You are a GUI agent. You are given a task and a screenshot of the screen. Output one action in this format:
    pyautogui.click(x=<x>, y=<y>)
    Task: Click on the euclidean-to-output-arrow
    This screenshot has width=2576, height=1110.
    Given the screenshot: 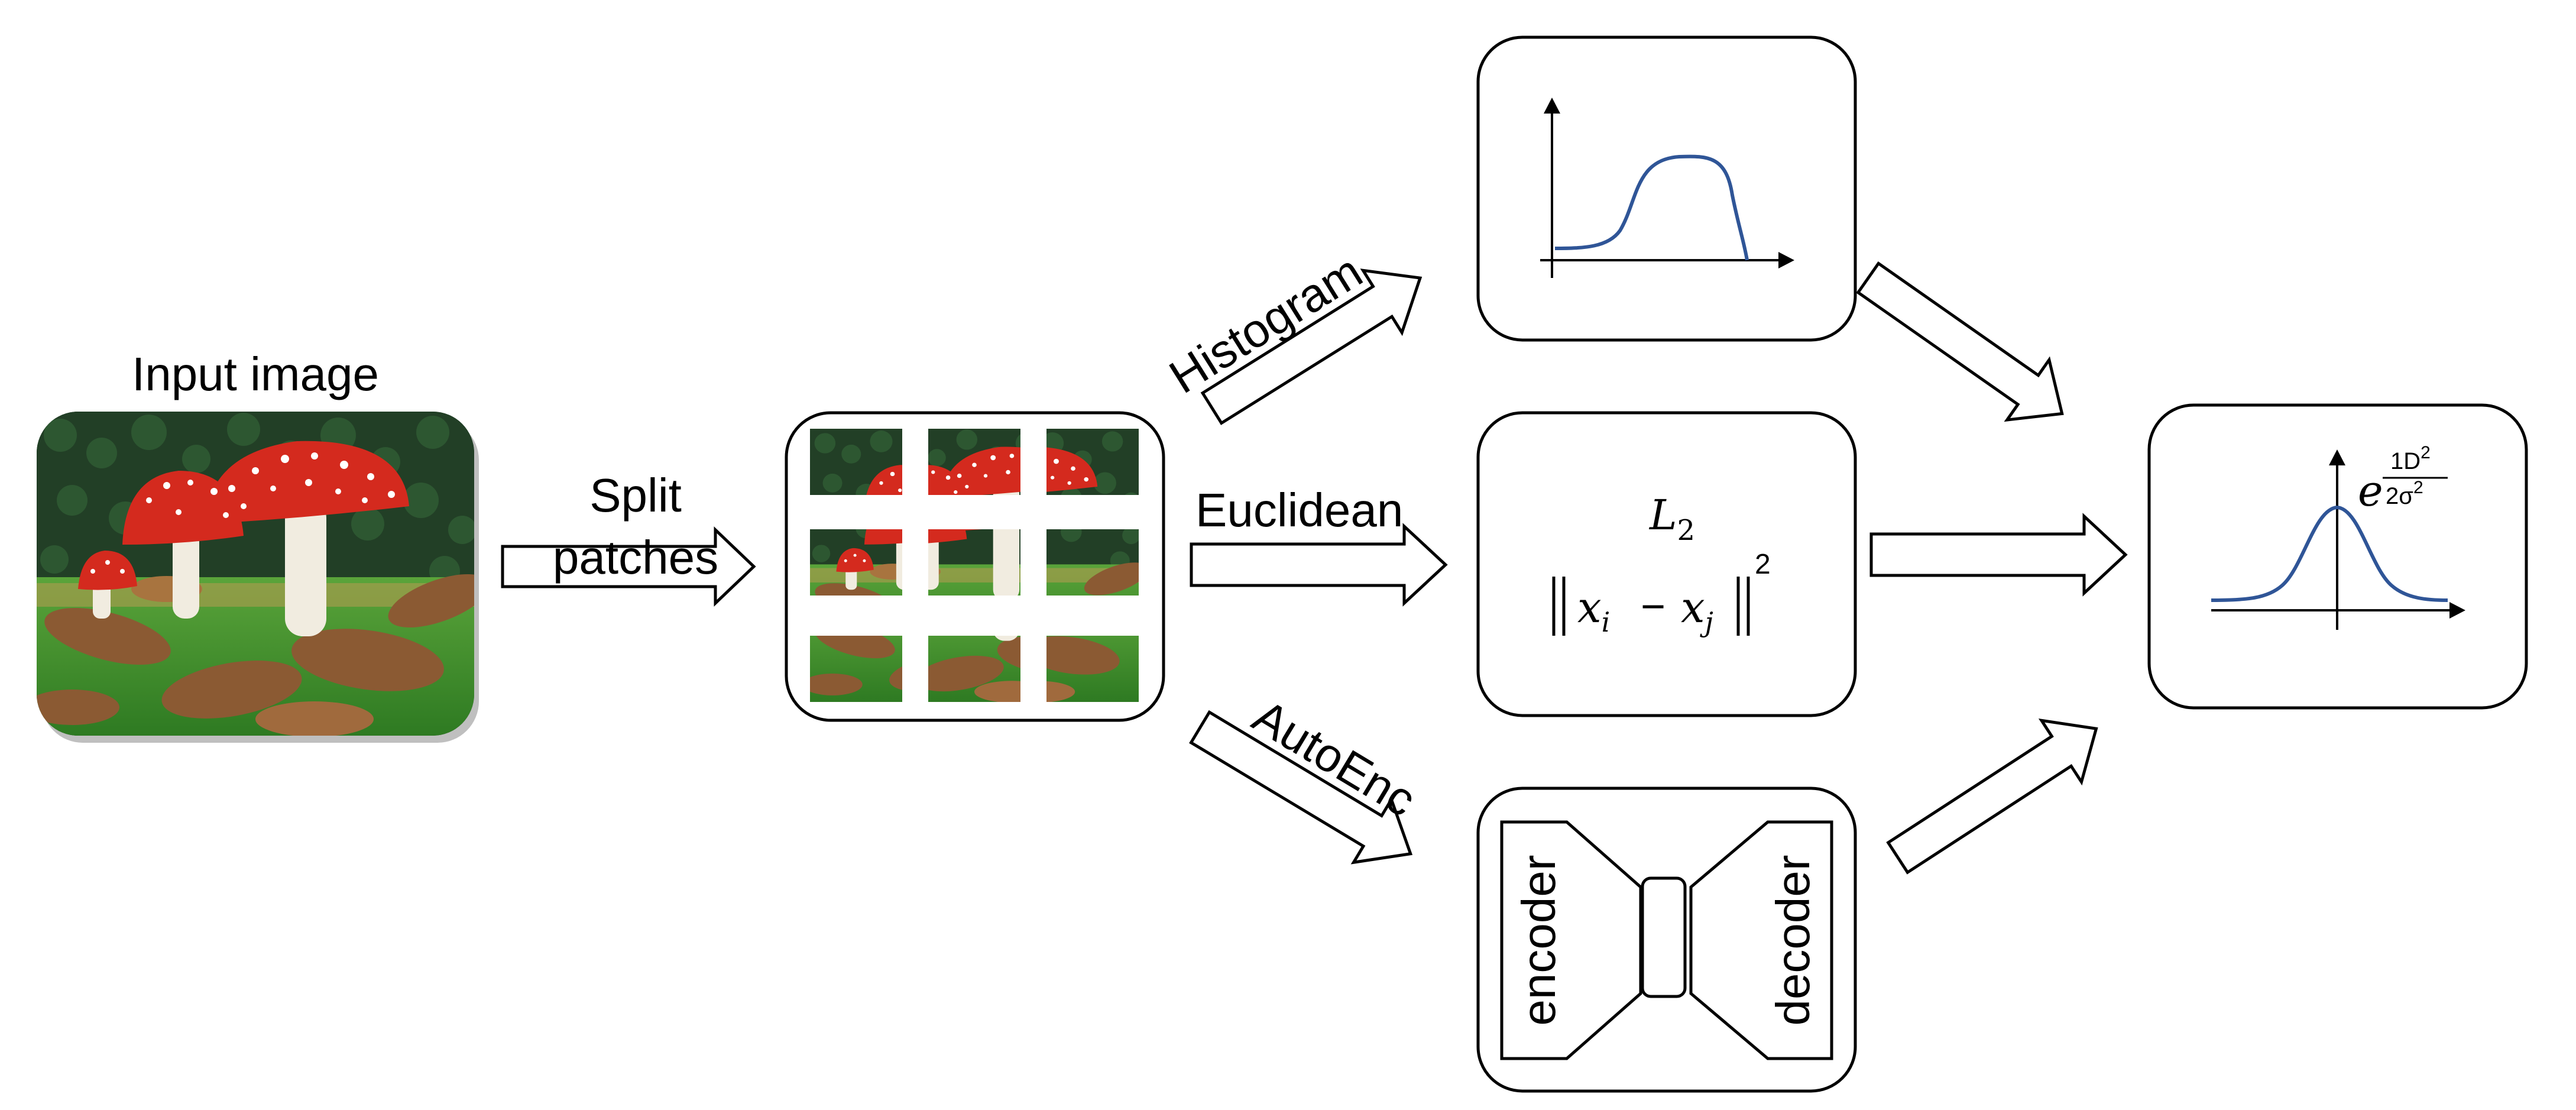 What is the action you would take?
    pyautogui.click(x=1998, y=555)
    